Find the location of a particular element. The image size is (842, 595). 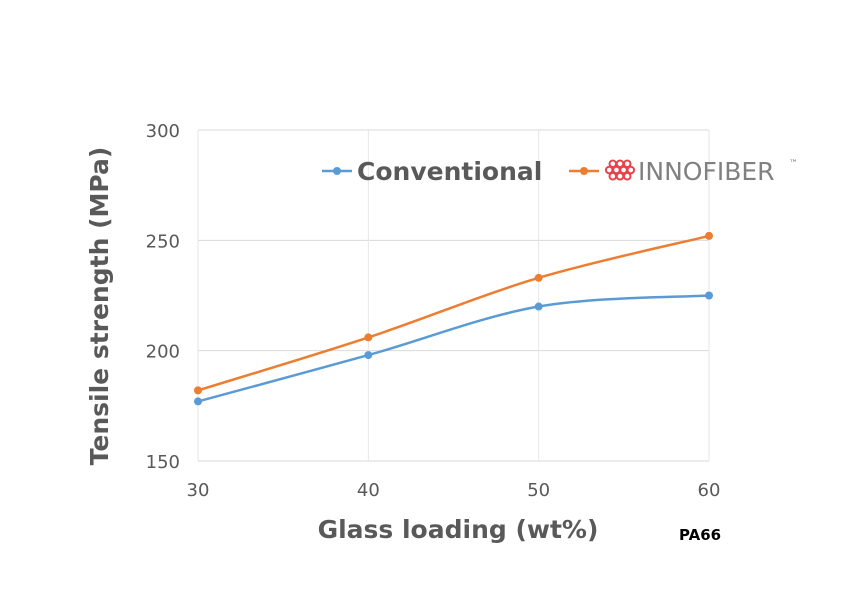

x-tick-labels: 30 40 50 60 is located at coordinates (454, 490).